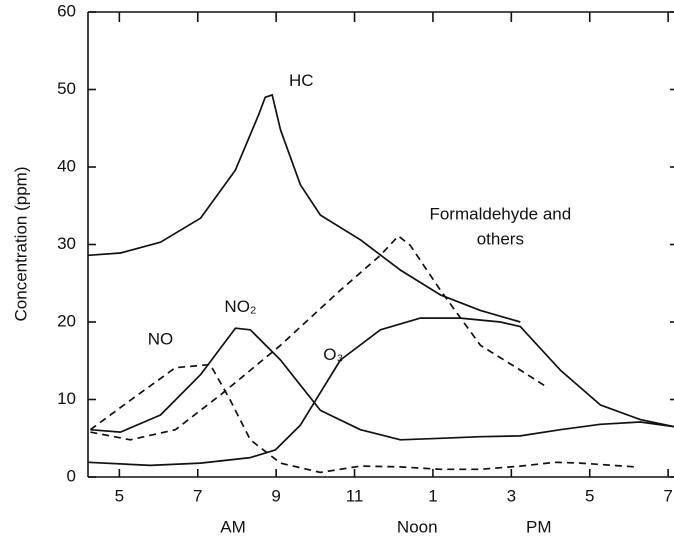 This screenshot has height=540, width=674. What do you see at coordinates (417, 526) in the screenshot?
I see `period-label: Noon` at bounding box center [417, 526].